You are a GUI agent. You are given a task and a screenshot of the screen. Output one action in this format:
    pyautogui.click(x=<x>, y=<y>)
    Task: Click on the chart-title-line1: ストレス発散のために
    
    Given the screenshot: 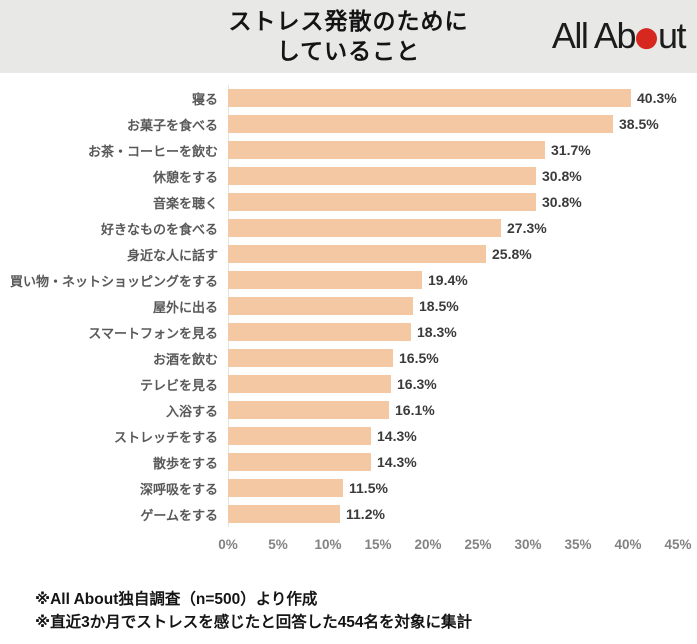 What is the action you would take?
    pyautogui.click(x=348, y=21)
    